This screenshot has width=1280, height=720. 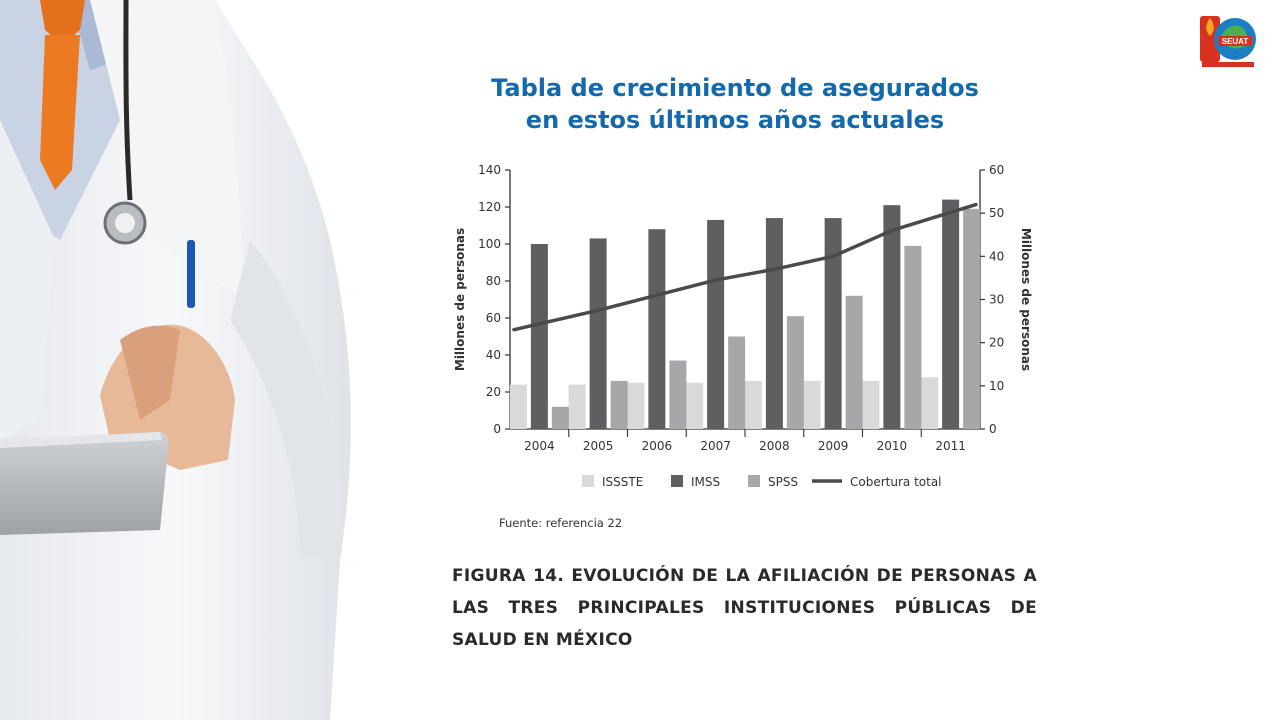 What do you see at coordinates (951, 314) in the screenshot?
I see `bar-imss-2011` at bounding box center [951, 314].